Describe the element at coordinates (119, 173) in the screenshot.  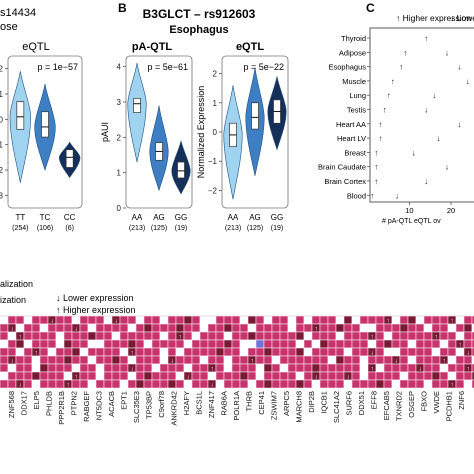
I see `y-tick-label: 1` at that location.